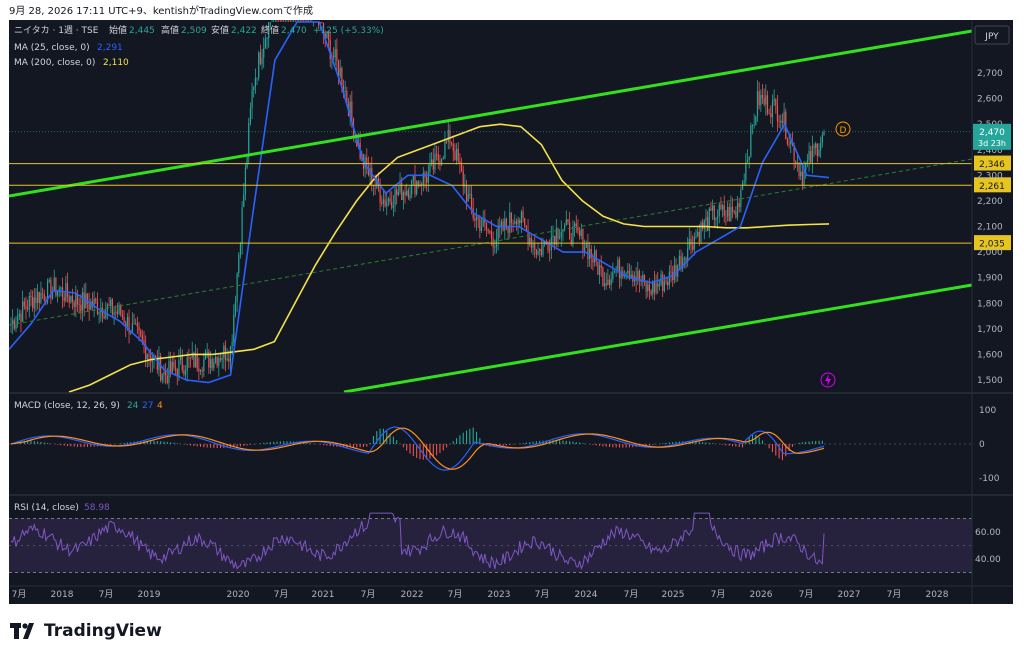  I want to click on close-value: 2,470, so click(294, 31).